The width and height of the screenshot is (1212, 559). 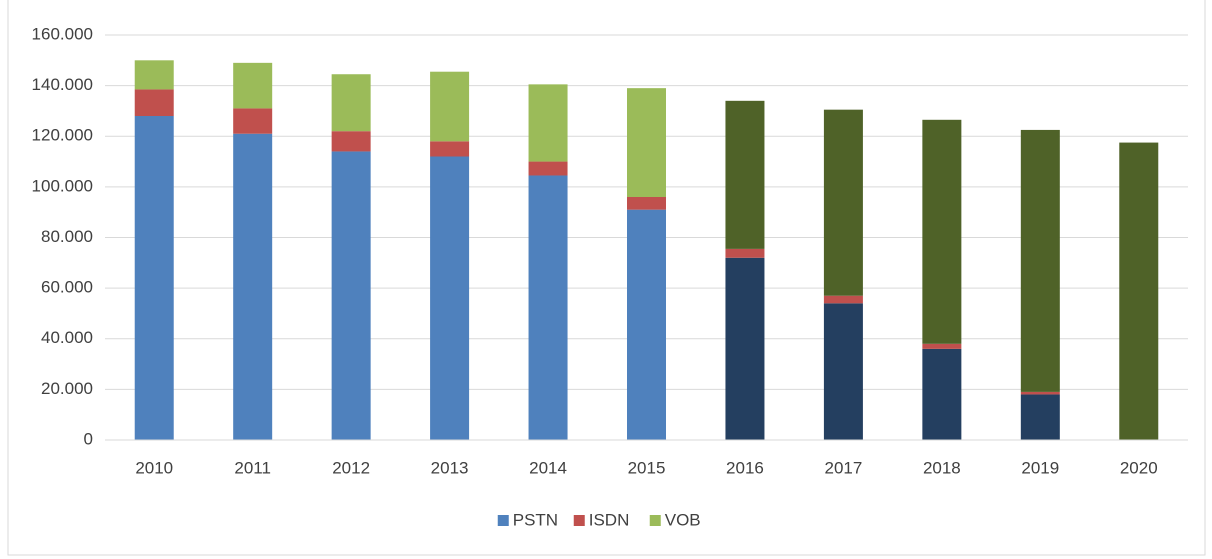 I want to click on x-tick-label: 2010, so click(x=154, y=467).